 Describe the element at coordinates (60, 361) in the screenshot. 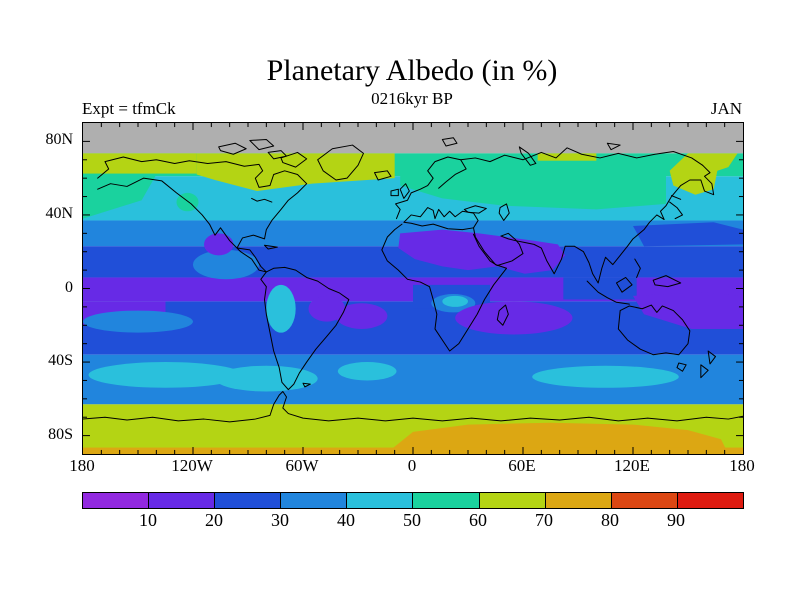

I see `y-tick-label: 40S` at that location.